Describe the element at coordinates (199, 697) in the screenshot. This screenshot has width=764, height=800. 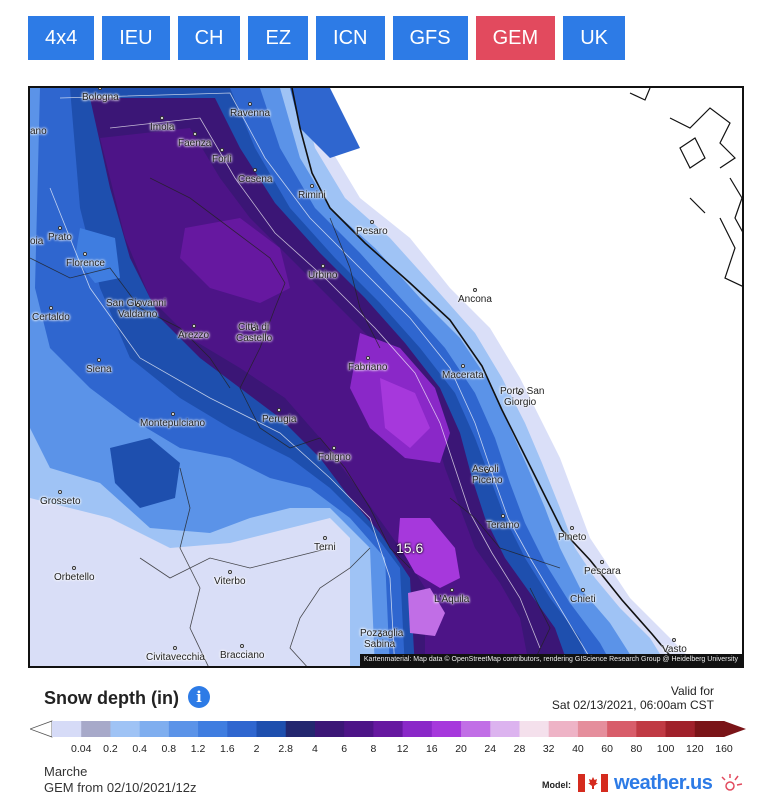
I see `info-icon: i` at that location.